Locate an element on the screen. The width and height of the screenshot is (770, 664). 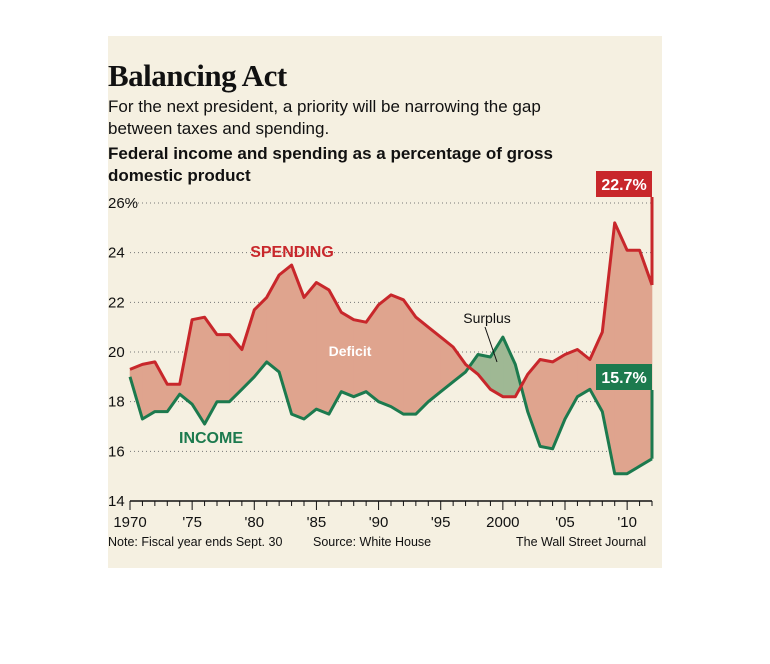
y-tick-label: 26% is located at coordinates (123, 203).